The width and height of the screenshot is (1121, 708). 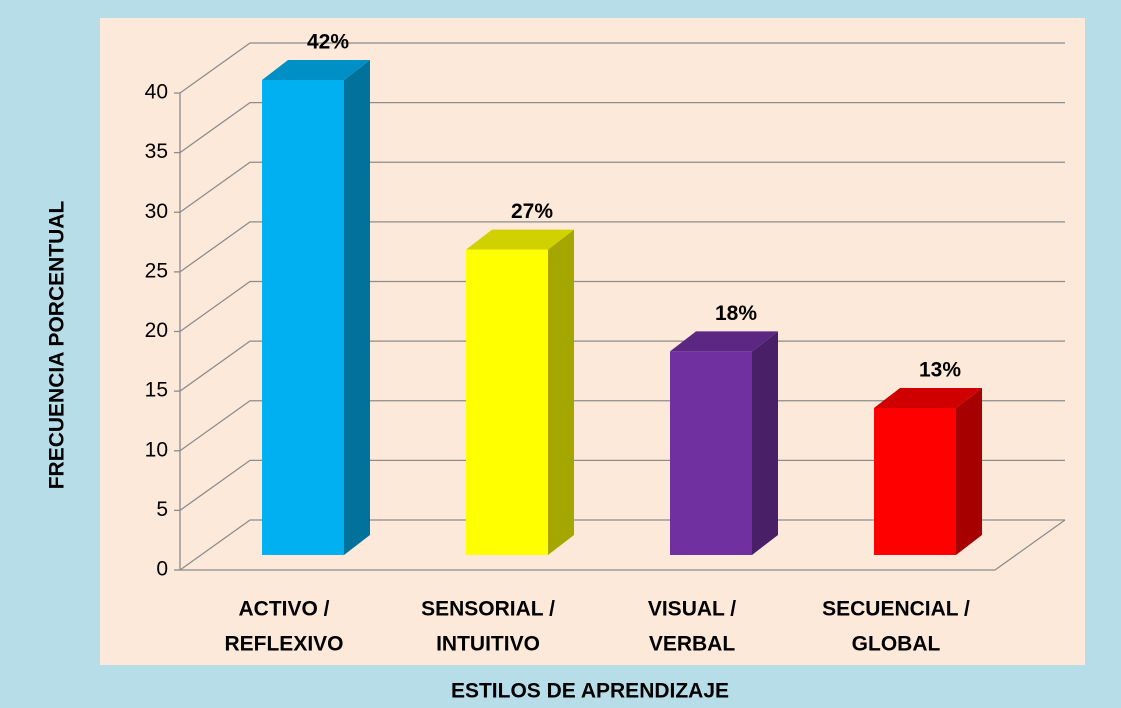 What do you see at coordinates (57, 345) in the screenshot?
I see `y-axis-label: FRECUENCIA PORCENTUAL` at bounding box center [57, 345].